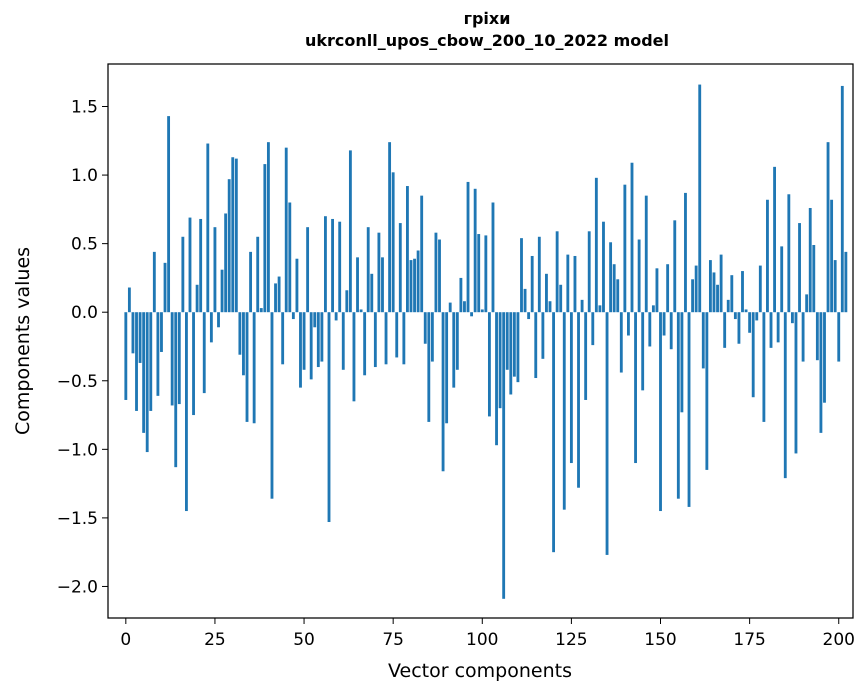 The height and width of the screenshot is (696, 867). What do you see at coordinates (660, 640) in the screenshot?
I see `x-tick-label: 150` at bounding box center [660, 640].